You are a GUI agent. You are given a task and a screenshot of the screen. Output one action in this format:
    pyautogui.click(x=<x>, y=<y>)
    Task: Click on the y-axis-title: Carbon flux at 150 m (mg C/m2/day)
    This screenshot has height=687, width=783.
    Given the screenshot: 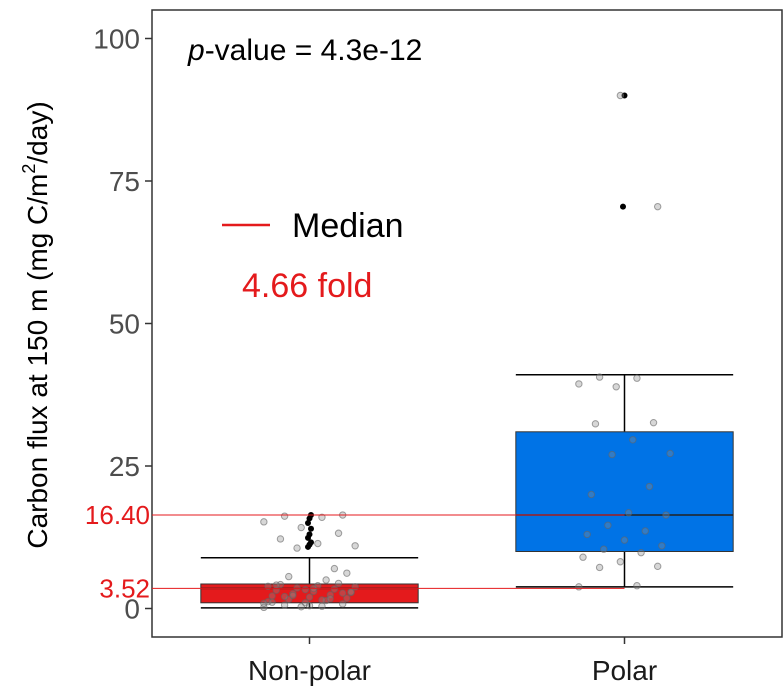 What is the action you would take?
    pyautogui.click(x=36, y=324)
    